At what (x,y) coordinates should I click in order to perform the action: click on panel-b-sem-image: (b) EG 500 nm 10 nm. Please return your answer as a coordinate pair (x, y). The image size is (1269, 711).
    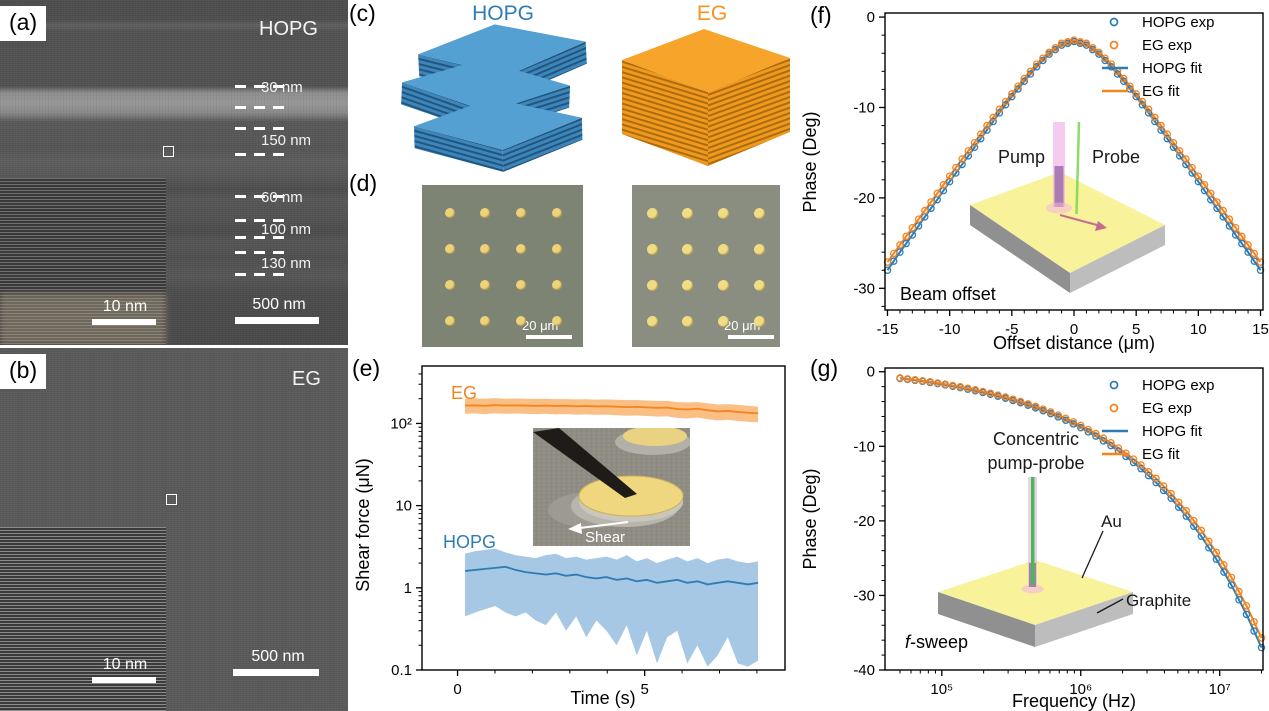
    Looking at the image, I should click on (174, 529).